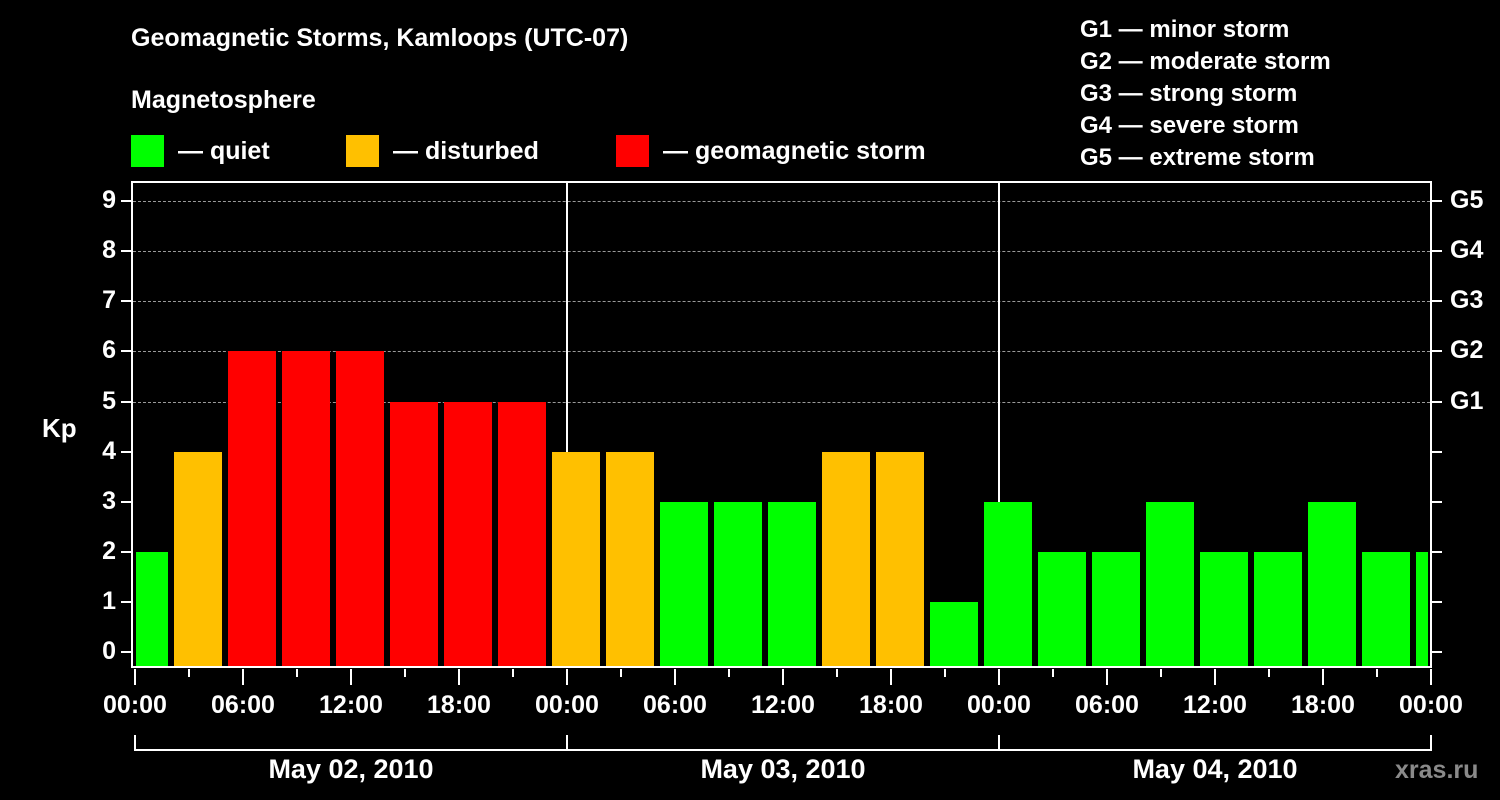  What do you see at coordinates (109, 300) in the screenshot?
I see `y-tick-label: 7` at bounding box center [109, 300].